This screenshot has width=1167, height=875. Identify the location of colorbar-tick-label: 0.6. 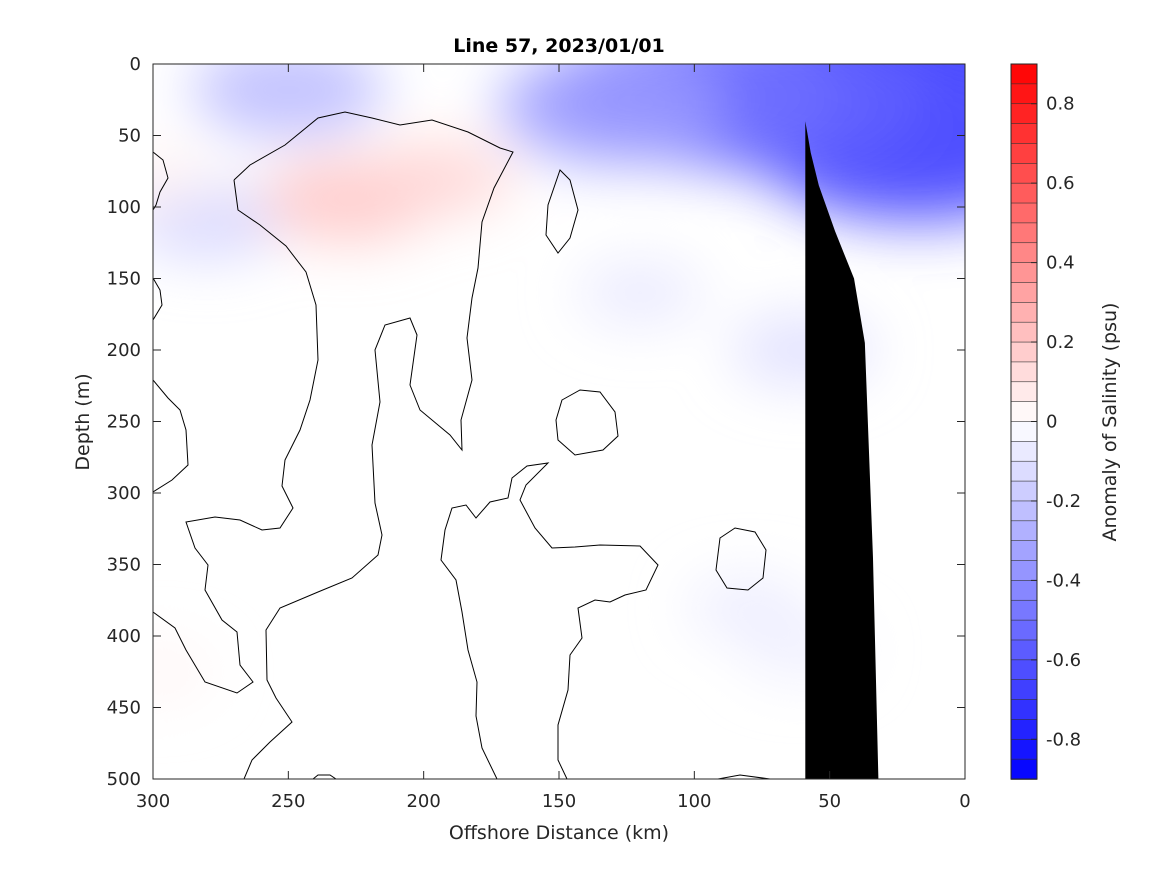
(1060, 183).